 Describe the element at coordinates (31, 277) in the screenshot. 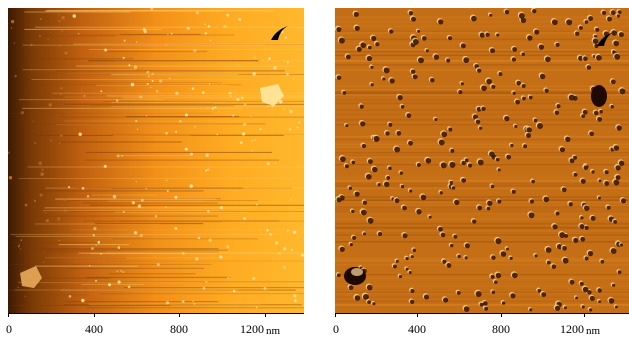

I see `afm-a-defect-left` at that location.